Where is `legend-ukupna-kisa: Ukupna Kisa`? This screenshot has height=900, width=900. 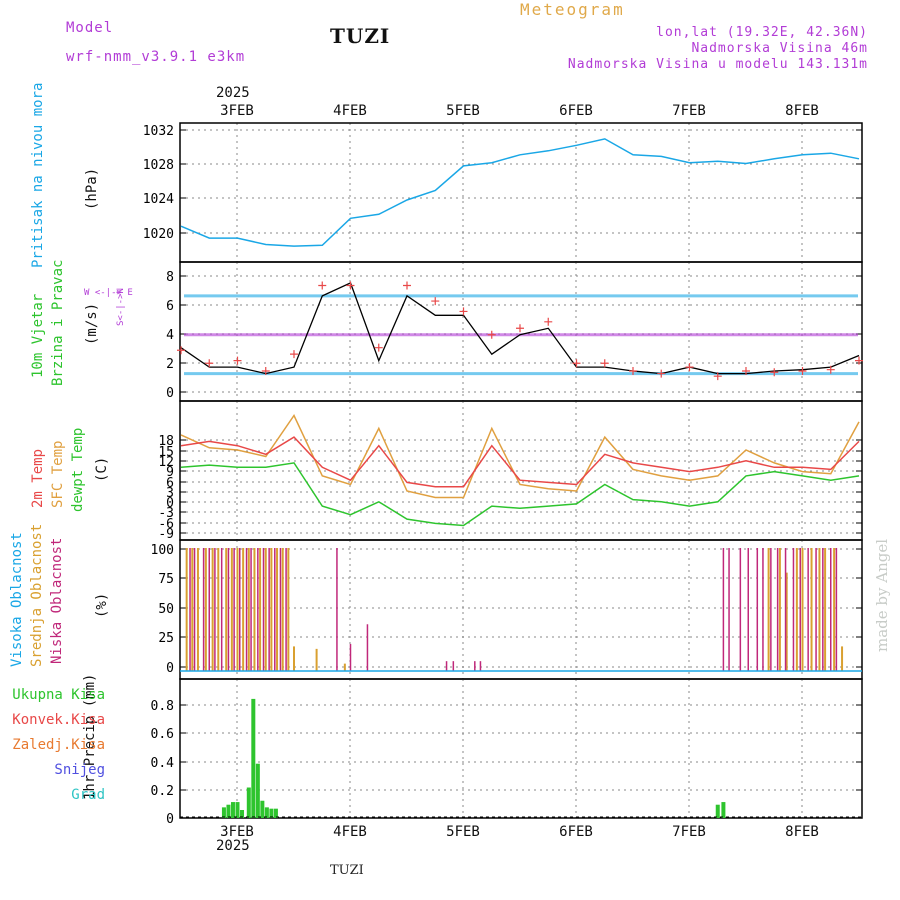 legend-ukupna-kisa: Ukupna Kisa is located at coordinates (58, 695).